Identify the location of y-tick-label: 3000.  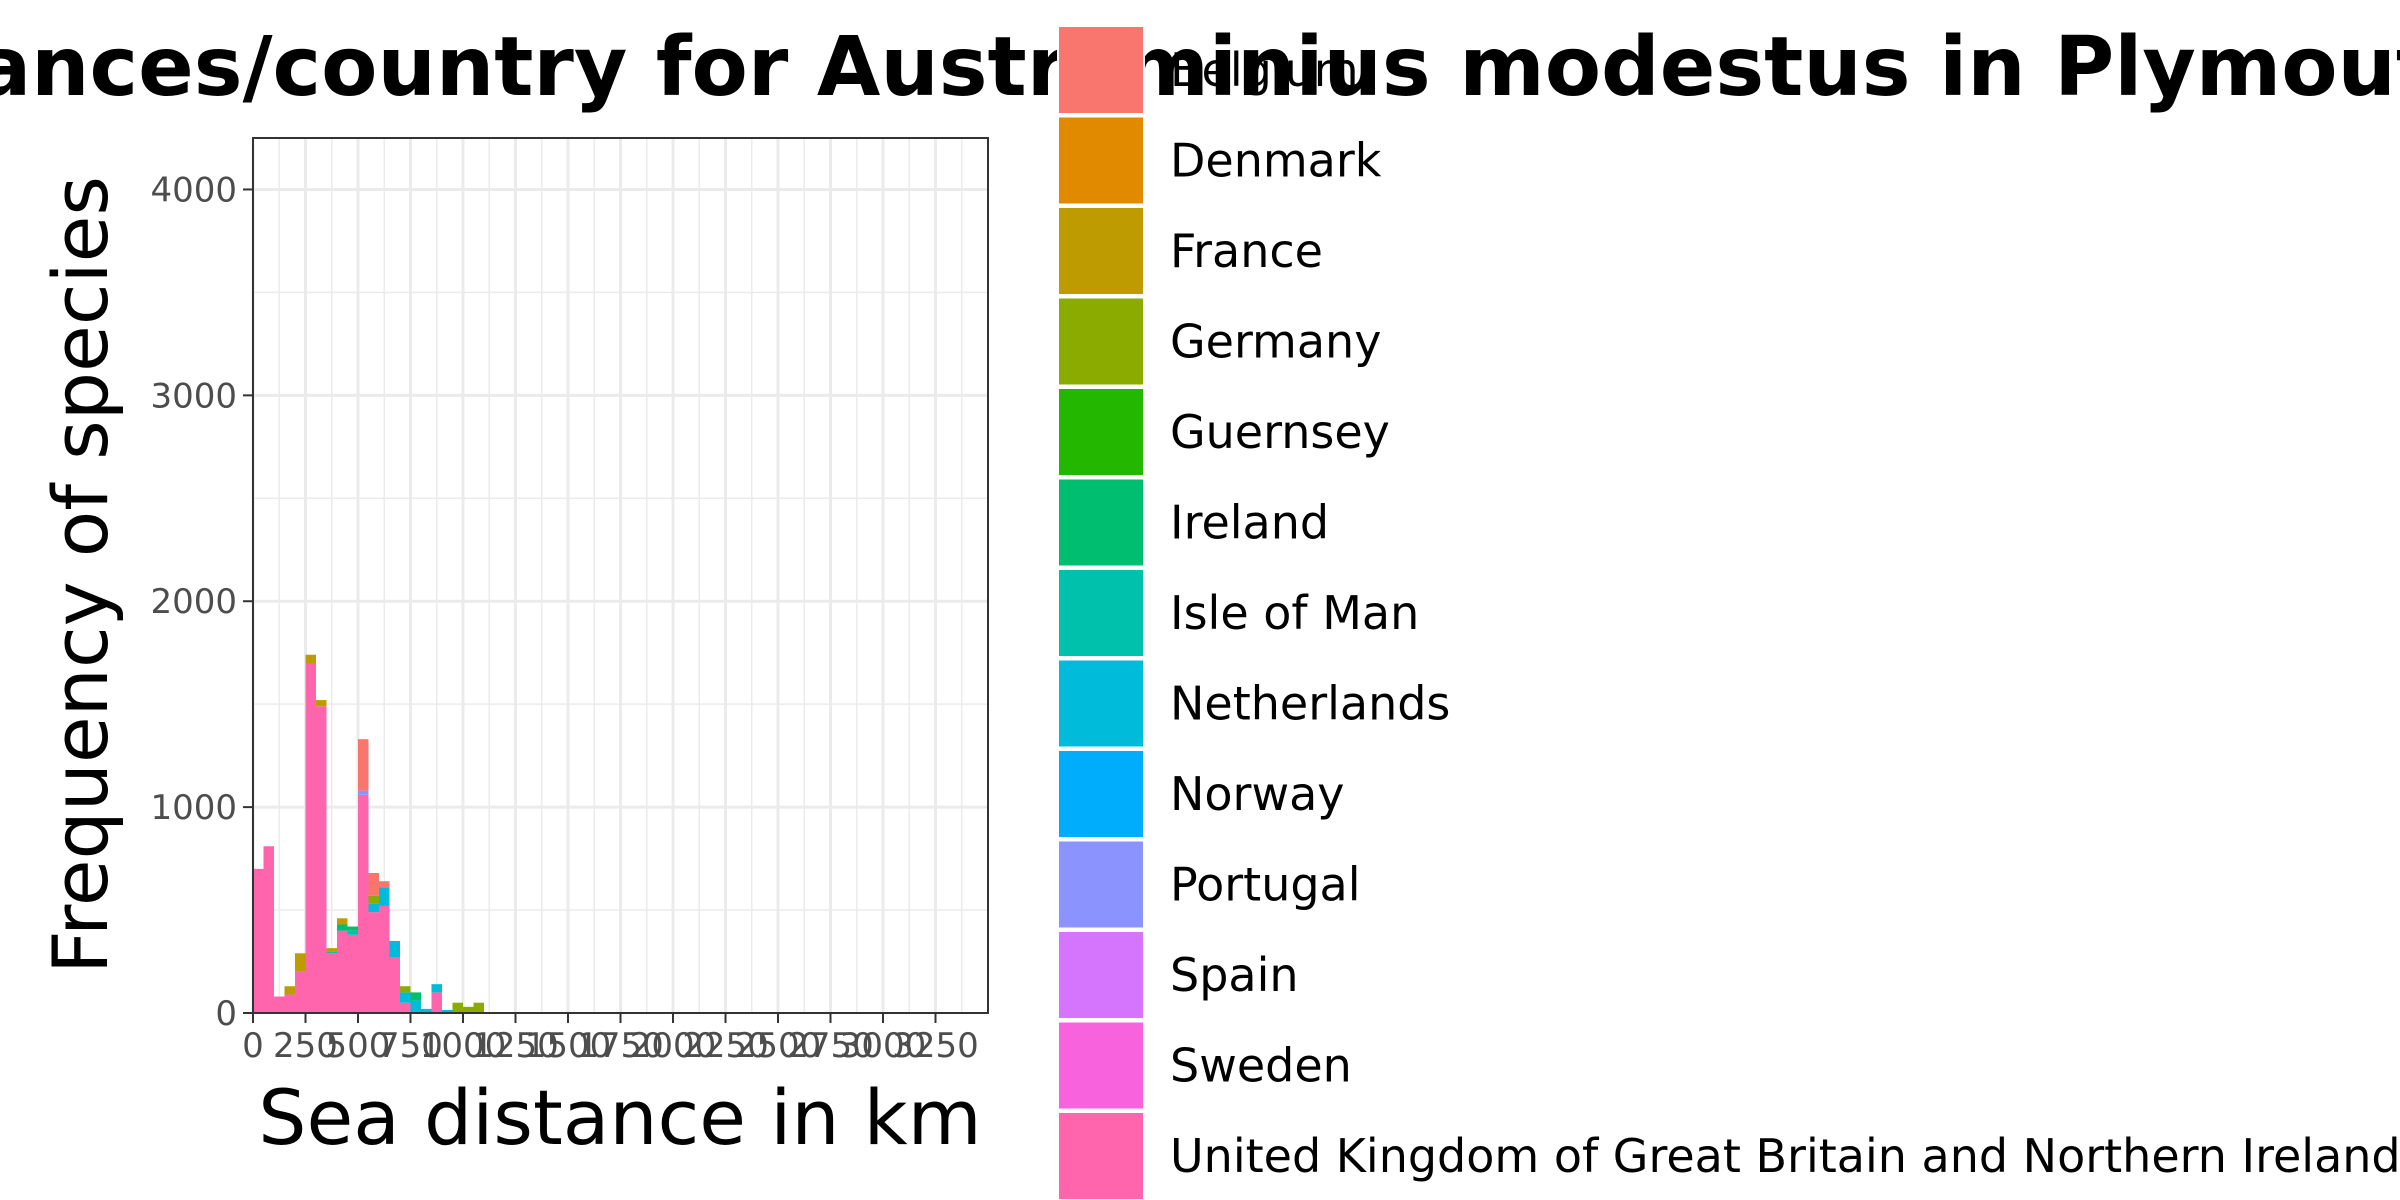
(193, 396).